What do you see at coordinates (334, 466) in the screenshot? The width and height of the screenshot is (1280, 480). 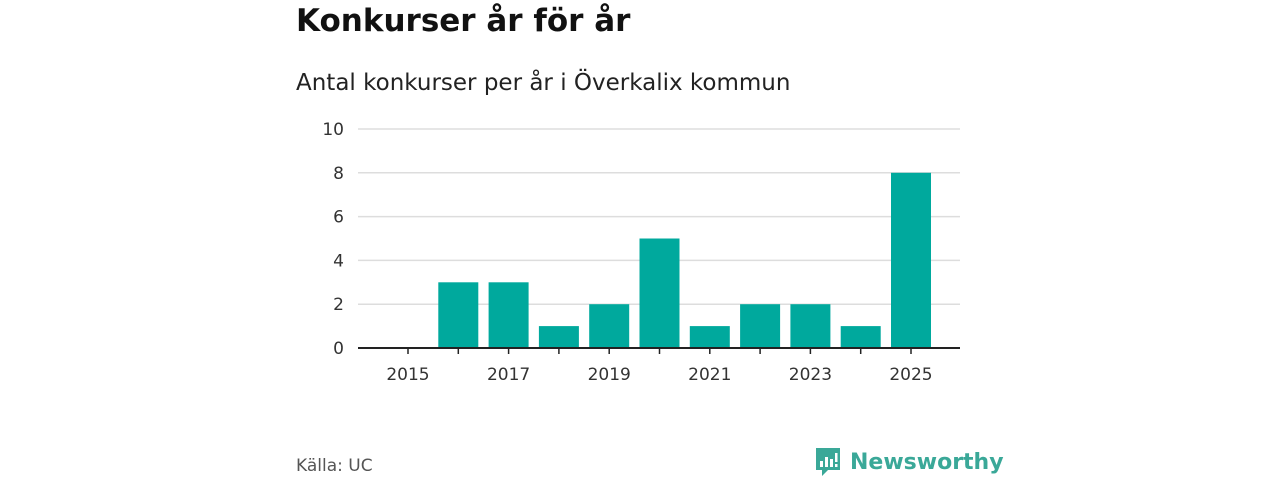 I see `source-note: Källa: UC` at bounding box center [334, 466].